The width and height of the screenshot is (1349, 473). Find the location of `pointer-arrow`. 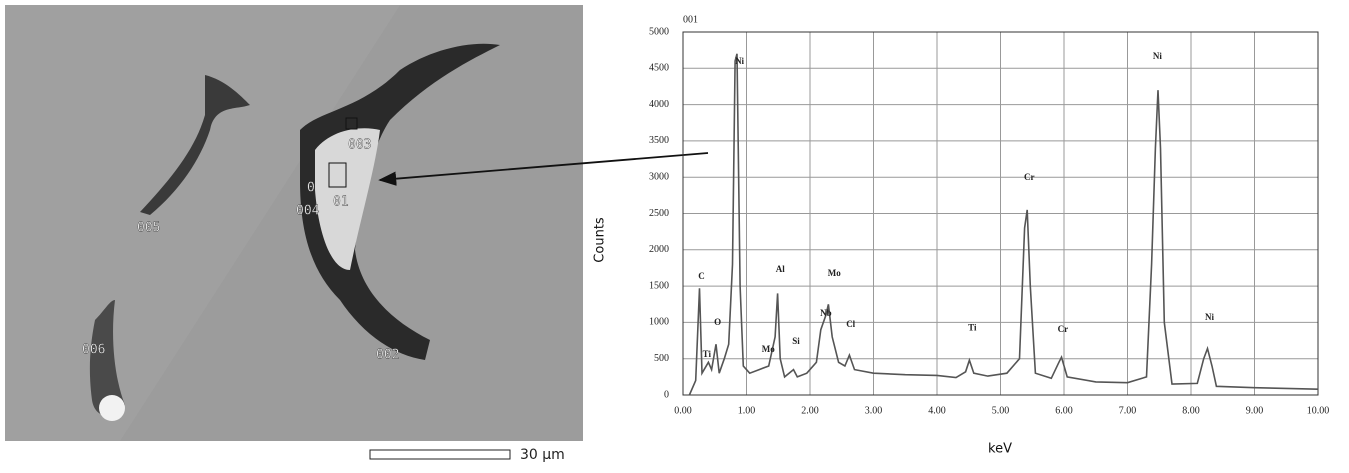

pointer-arrow is located at coordinates (543, 169).